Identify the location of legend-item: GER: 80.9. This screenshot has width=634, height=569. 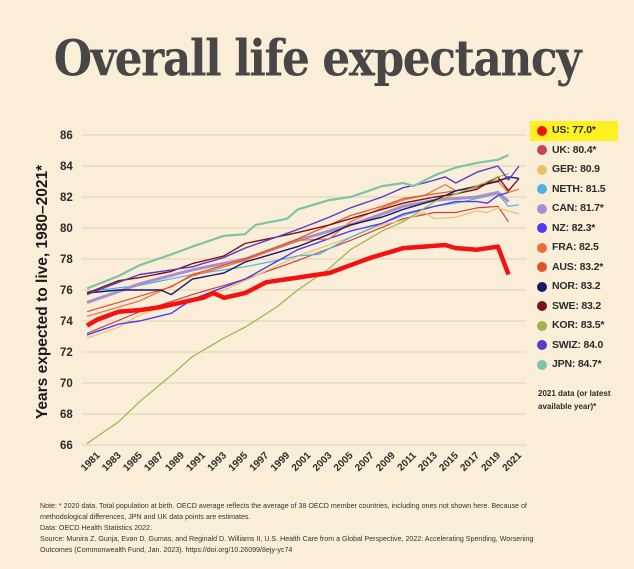
(582, 170).